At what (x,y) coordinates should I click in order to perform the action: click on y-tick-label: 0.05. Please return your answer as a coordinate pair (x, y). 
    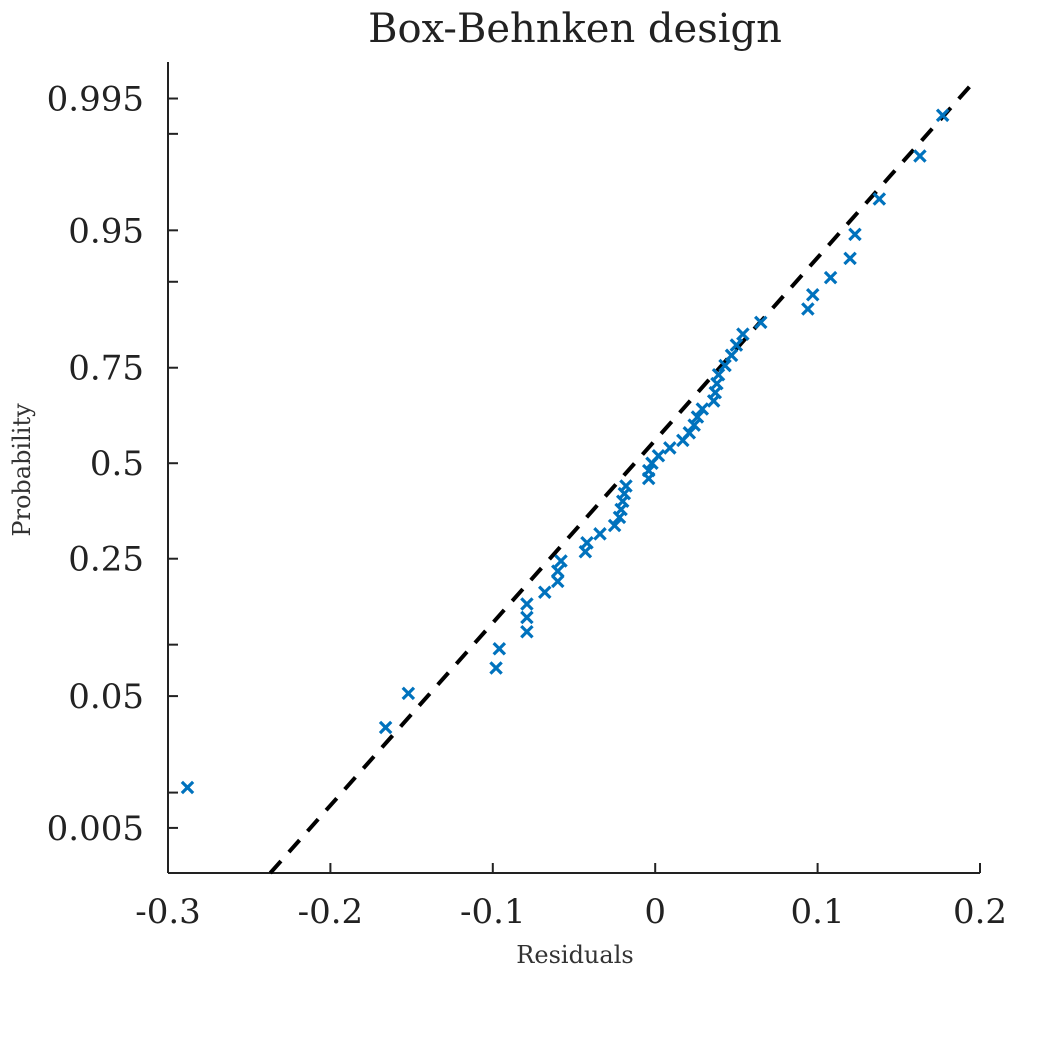
    Looking at the image, I should click on (106, 697).